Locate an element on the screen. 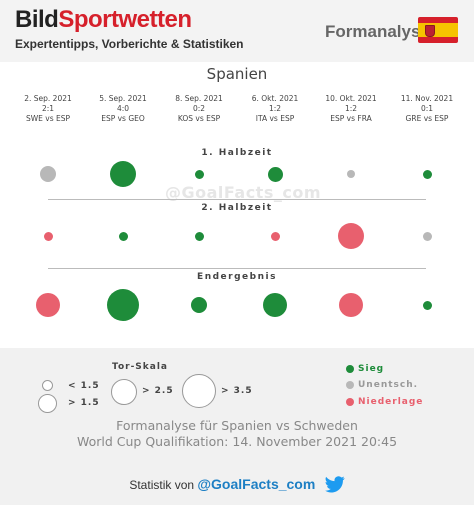 Image resolution: width=474 pixels, height=505 pixels. match-header: 10. Okt. 2021 1:2 ESP vs FRA is located at coordinates (351, 109).